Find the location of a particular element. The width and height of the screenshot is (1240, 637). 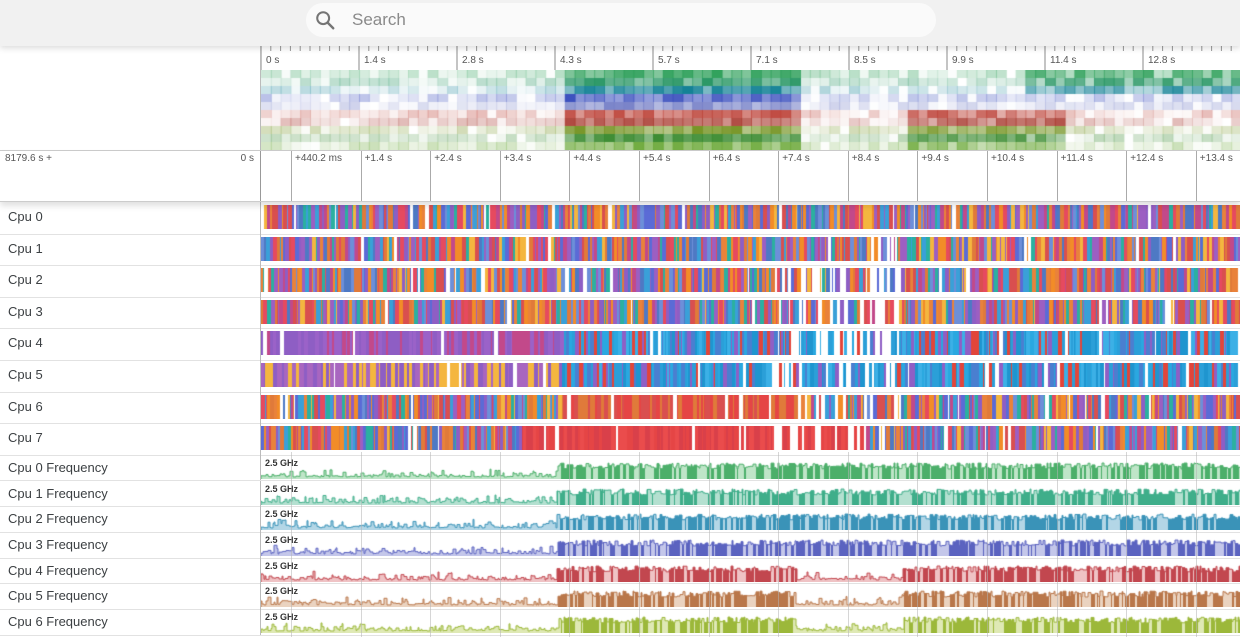

cpu-track: Cpu 0 is located at coordinates (620, 218).